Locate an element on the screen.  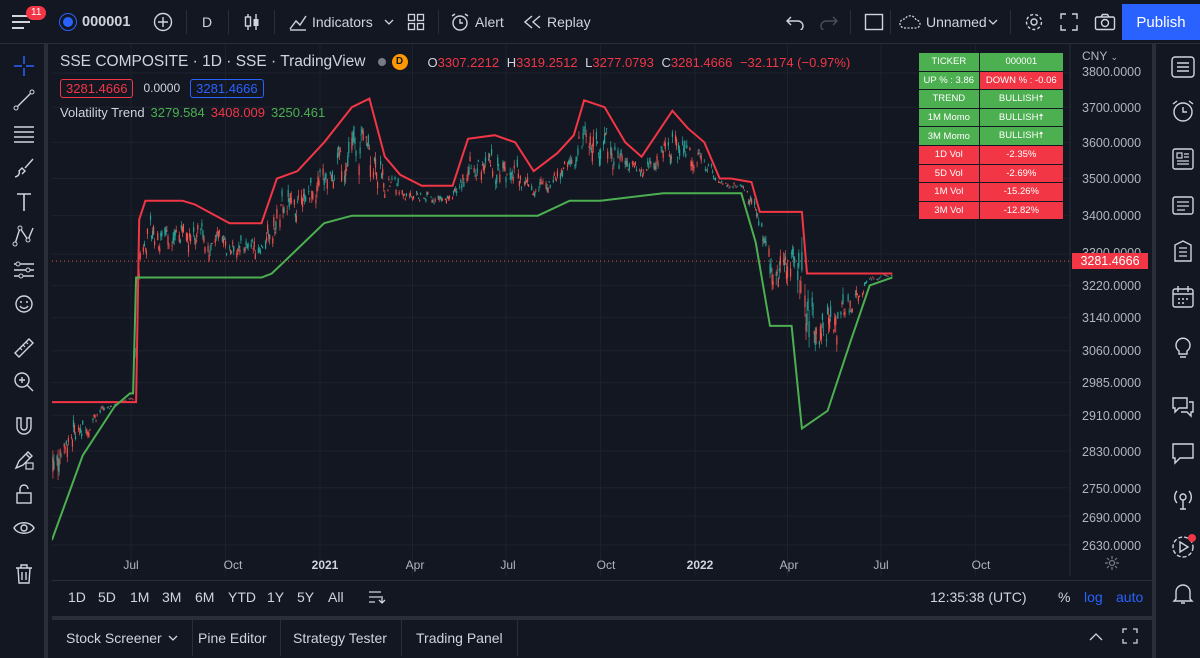
indicator-name: Volatility Trend is located at coordinates (102, 112).